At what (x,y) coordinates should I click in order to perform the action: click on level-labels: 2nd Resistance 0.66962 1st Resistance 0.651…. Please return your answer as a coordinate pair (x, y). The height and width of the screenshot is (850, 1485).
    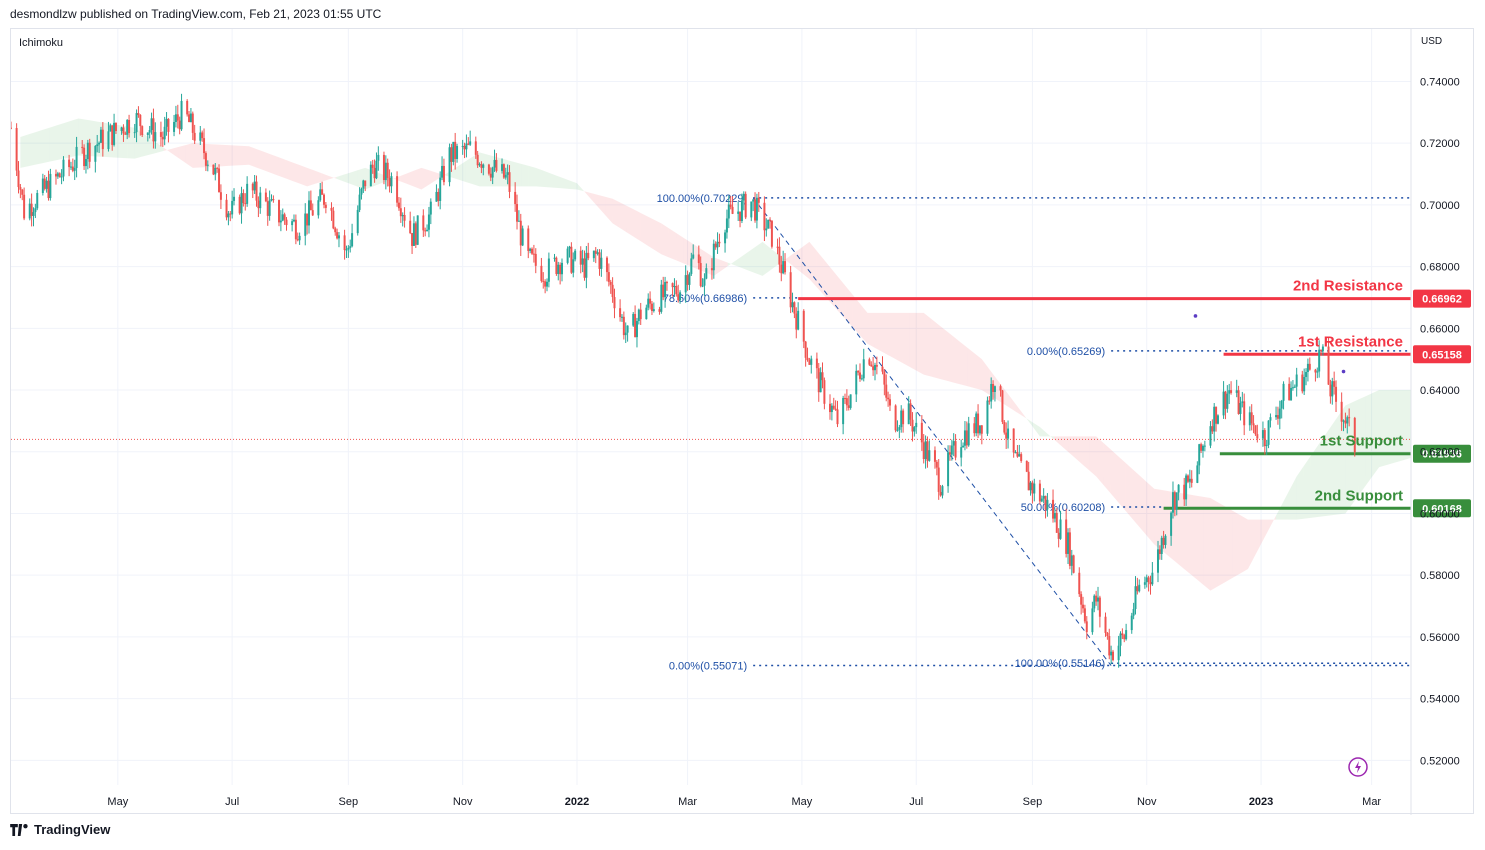
    Looking at the image, I should click on (1332, 527).